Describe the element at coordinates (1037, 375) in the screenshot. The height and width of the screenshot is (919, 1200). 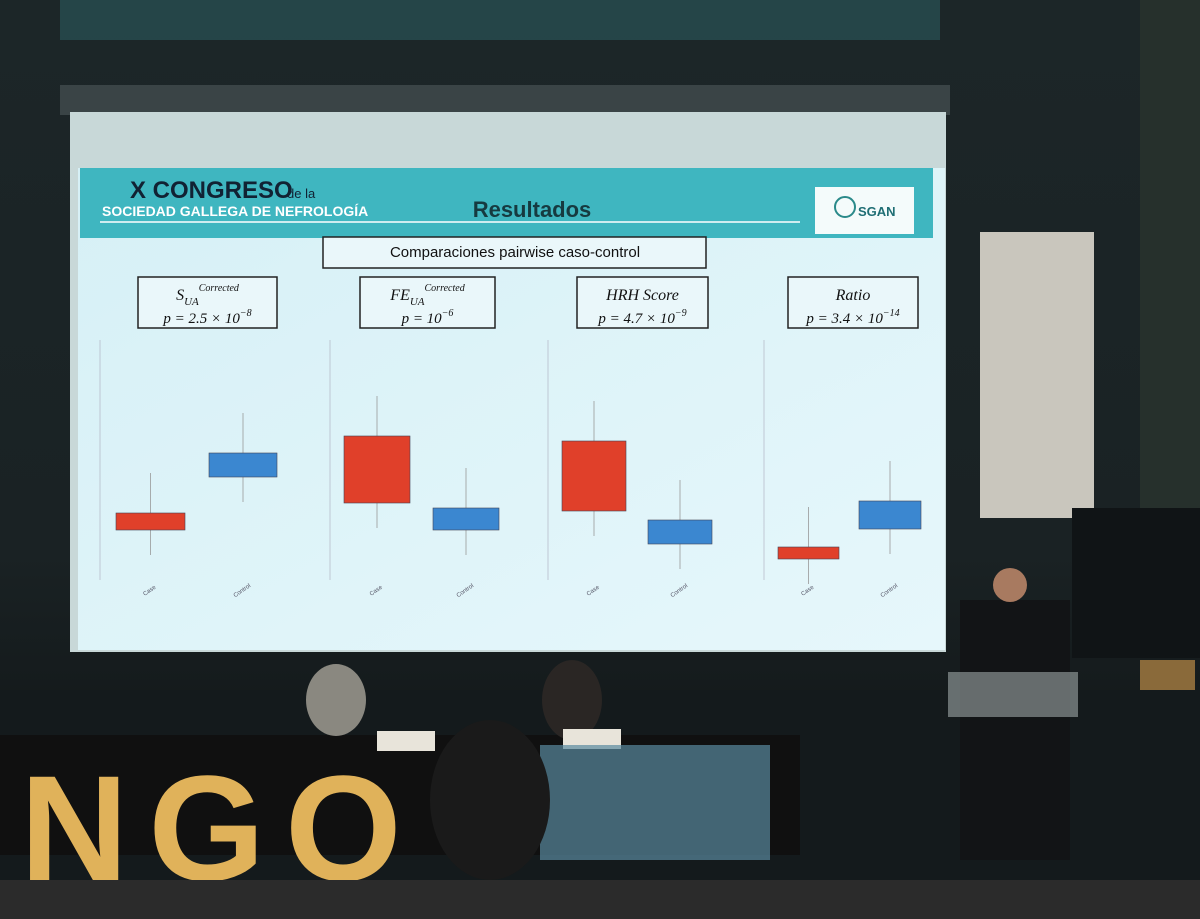
I see `wall-panel` at that location.